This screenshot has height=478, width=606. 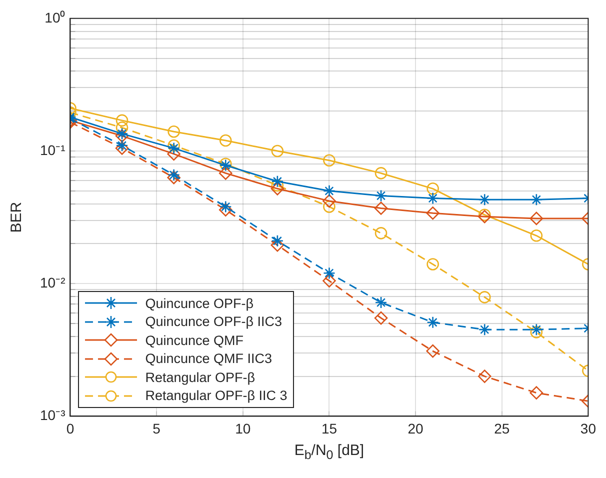 I want to click on legend-label: Quincunce QMF IIC3, so click(x=208, y=358).